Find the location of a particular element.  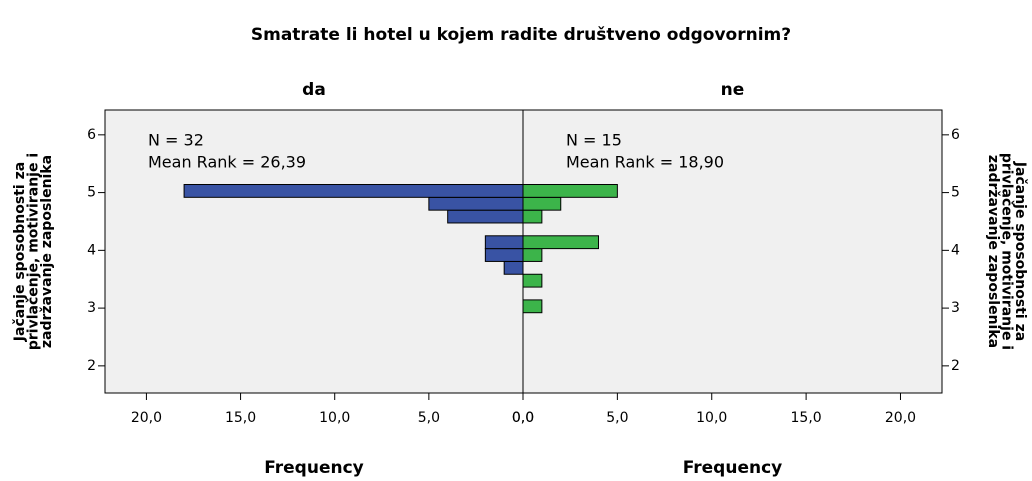

annotation: N = 15 is located at coordinates (594, 140).